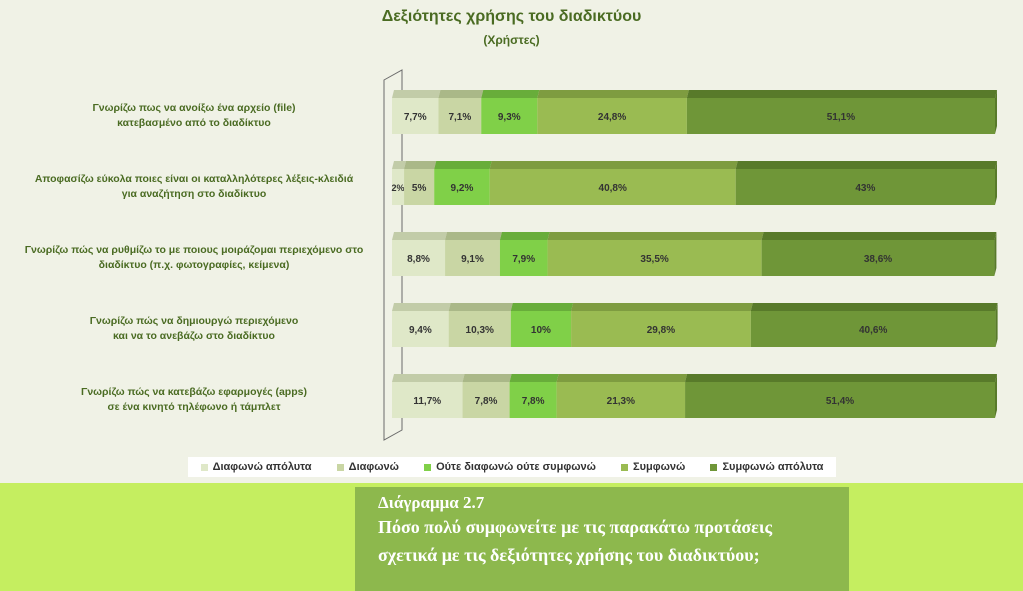  I want to click on data-label: 9,3%, so click(509, 117).